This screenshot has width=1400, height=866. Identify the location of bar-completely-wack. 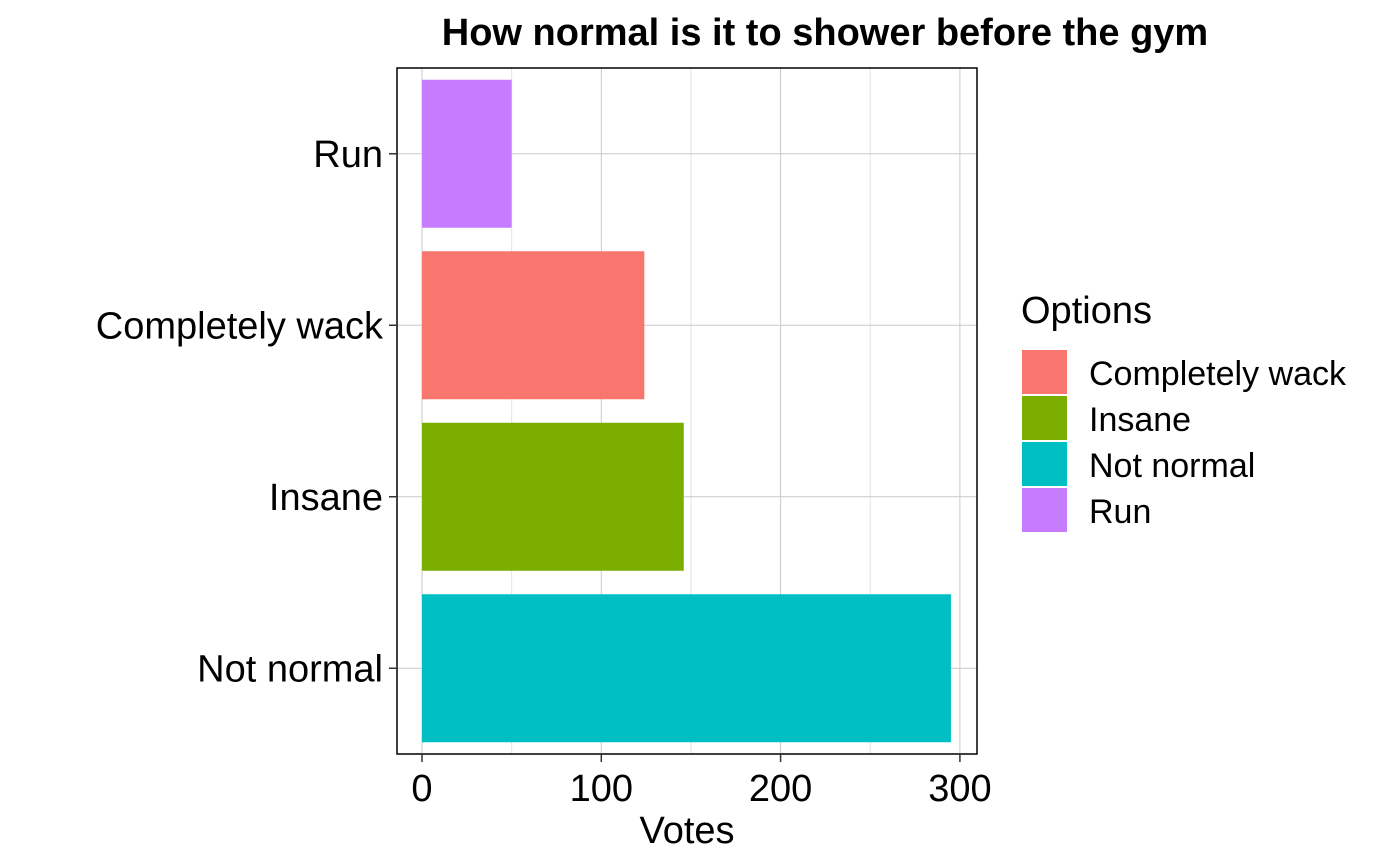
(533, 325).